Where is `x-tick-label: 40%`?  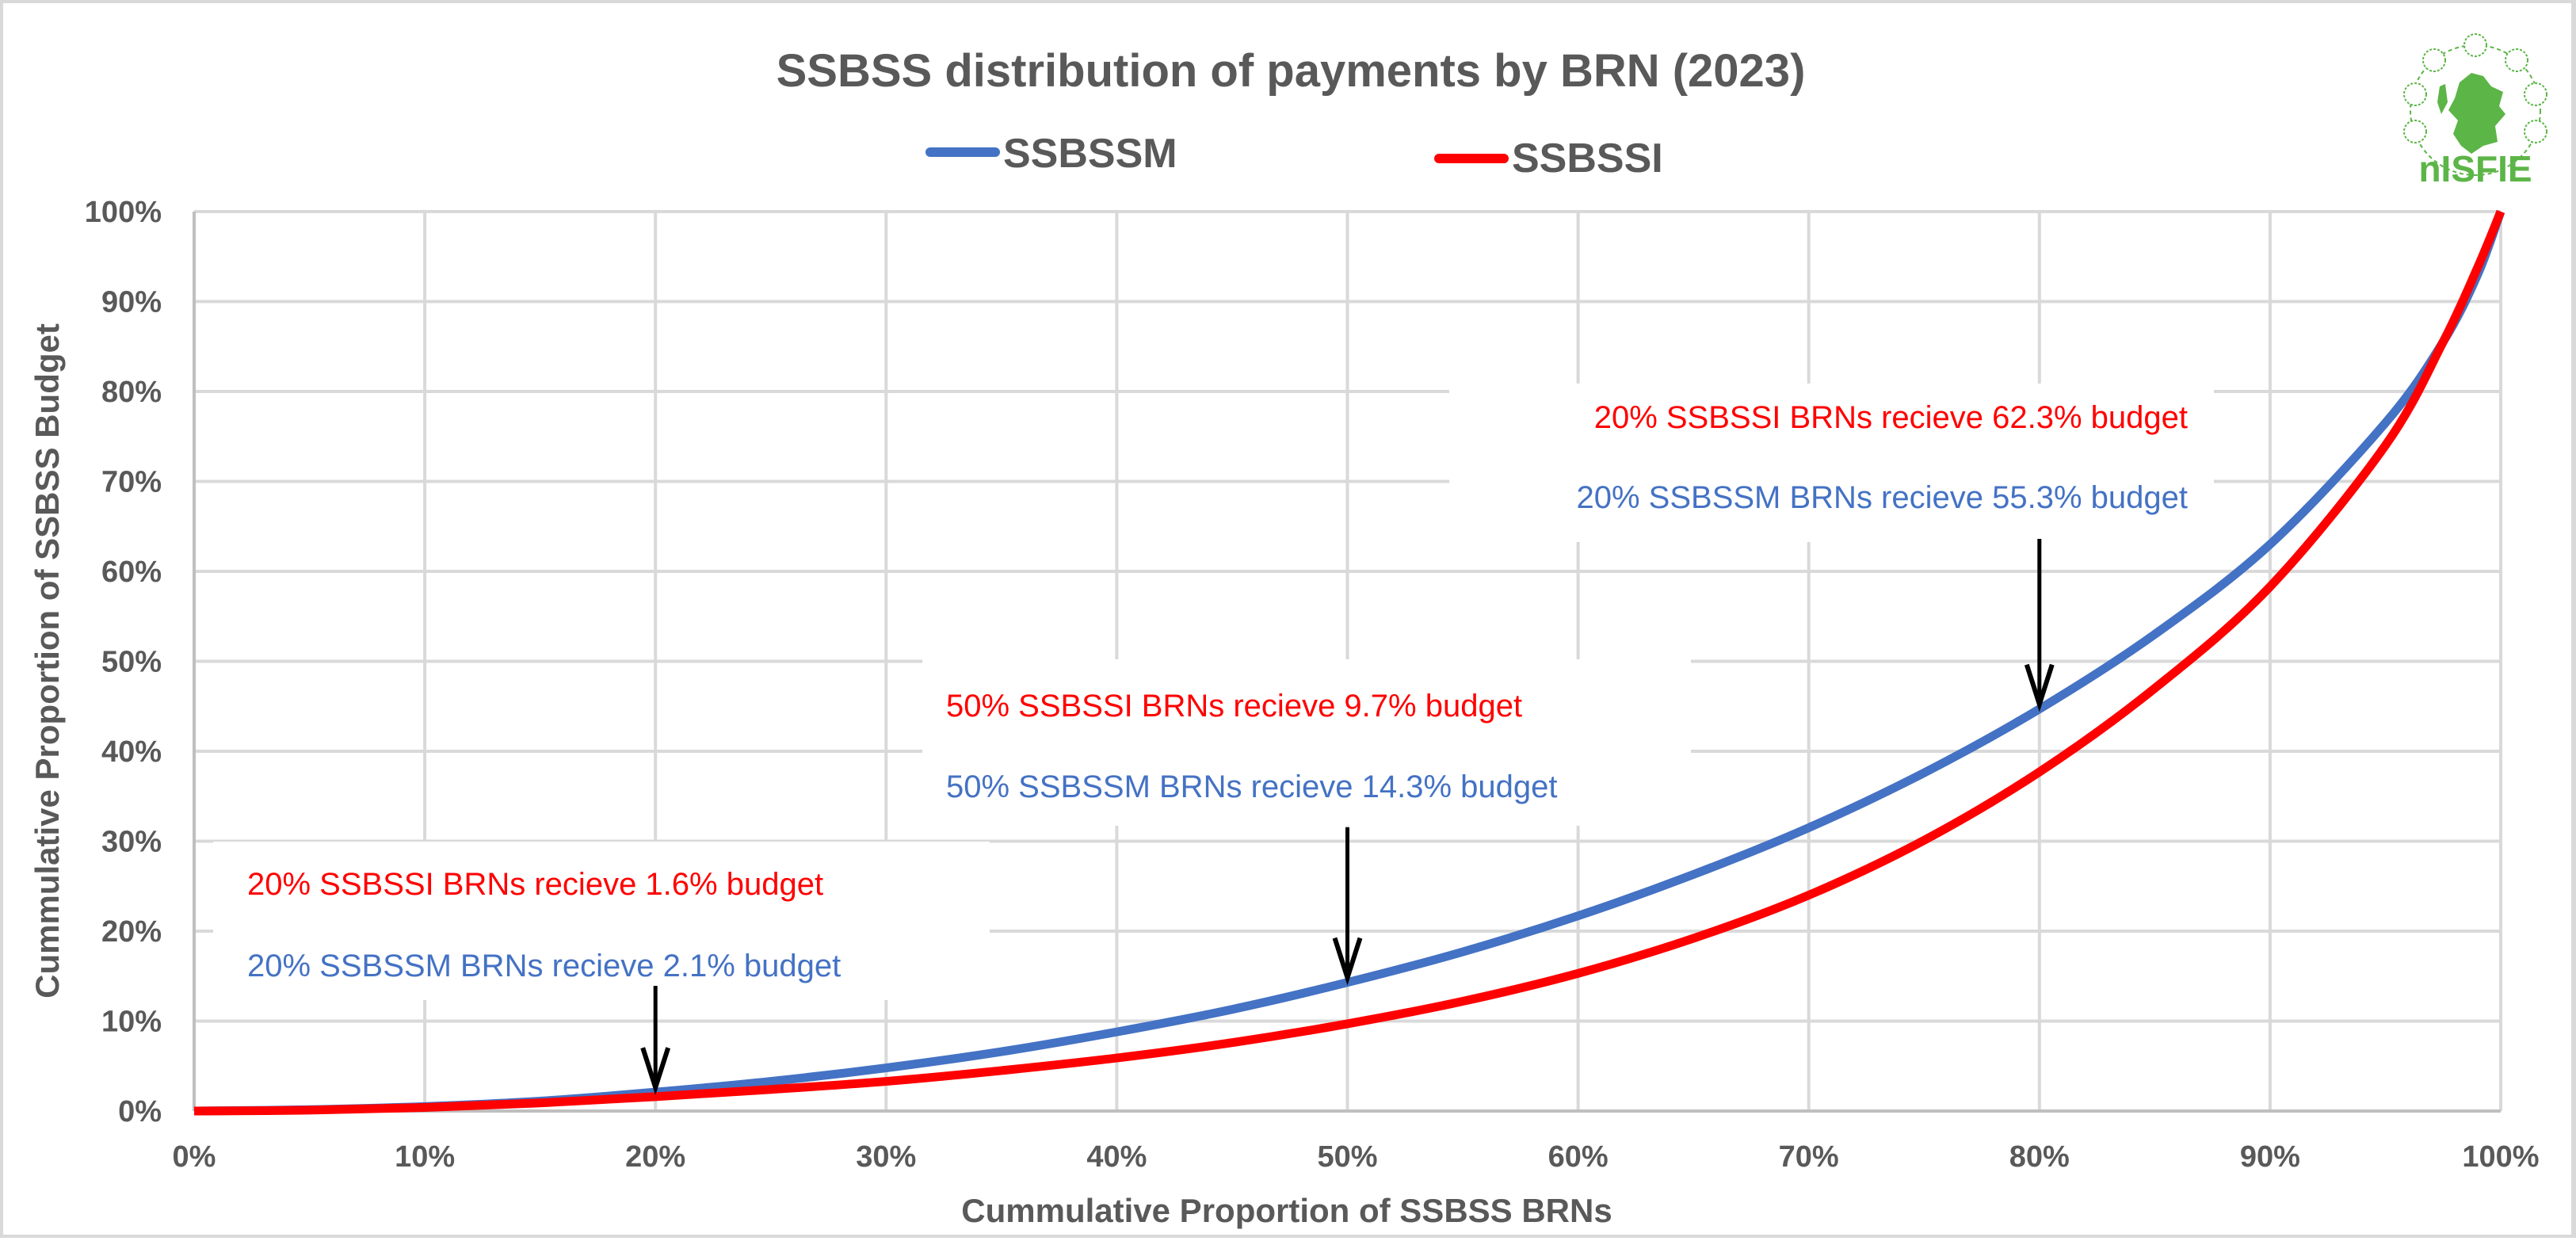 x-tick-label: 40% is located at coordinates (1116, 1157).